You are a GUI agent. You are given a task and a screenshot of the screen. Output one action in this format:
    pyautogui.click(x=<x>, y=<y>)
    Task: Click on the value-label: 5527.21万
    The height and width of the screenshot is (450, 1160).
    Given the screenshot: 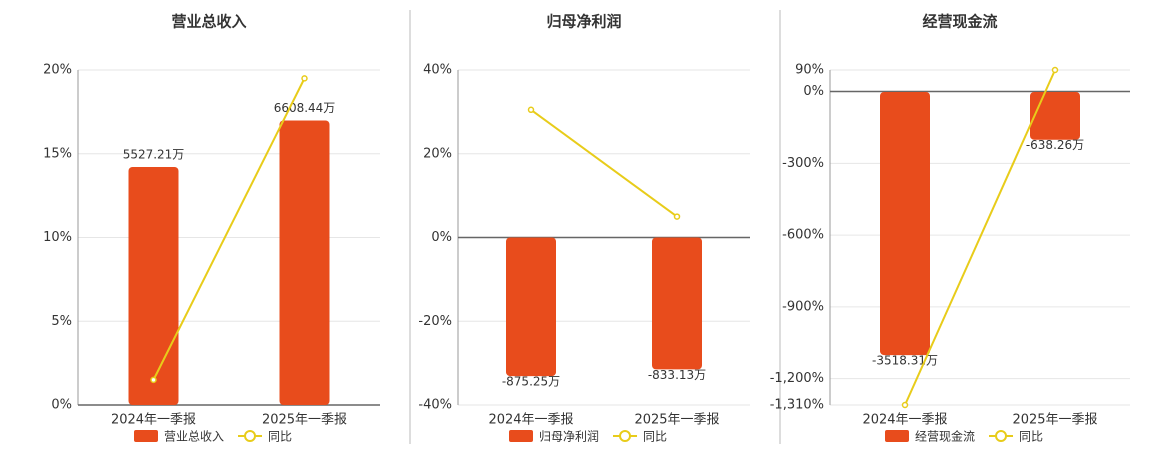 What is the action you would take?
    pyautogui.click(x=154, y=155)
    